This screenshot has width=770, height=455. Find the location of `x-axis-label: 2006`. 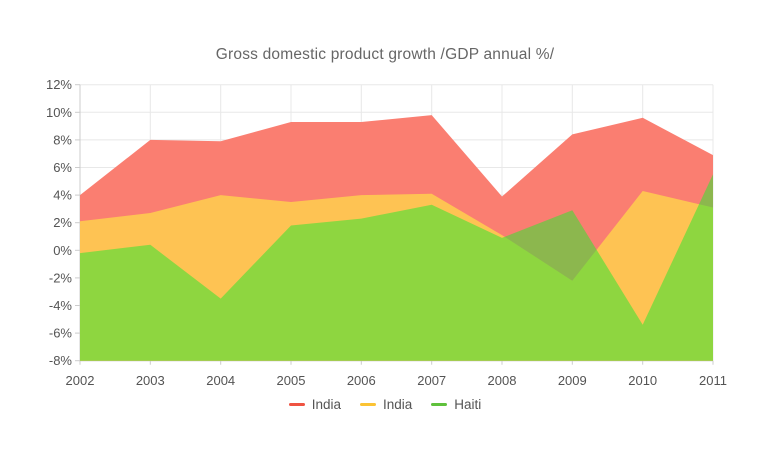

x-axis-label: 2006 is located at coordinates (361, 380).